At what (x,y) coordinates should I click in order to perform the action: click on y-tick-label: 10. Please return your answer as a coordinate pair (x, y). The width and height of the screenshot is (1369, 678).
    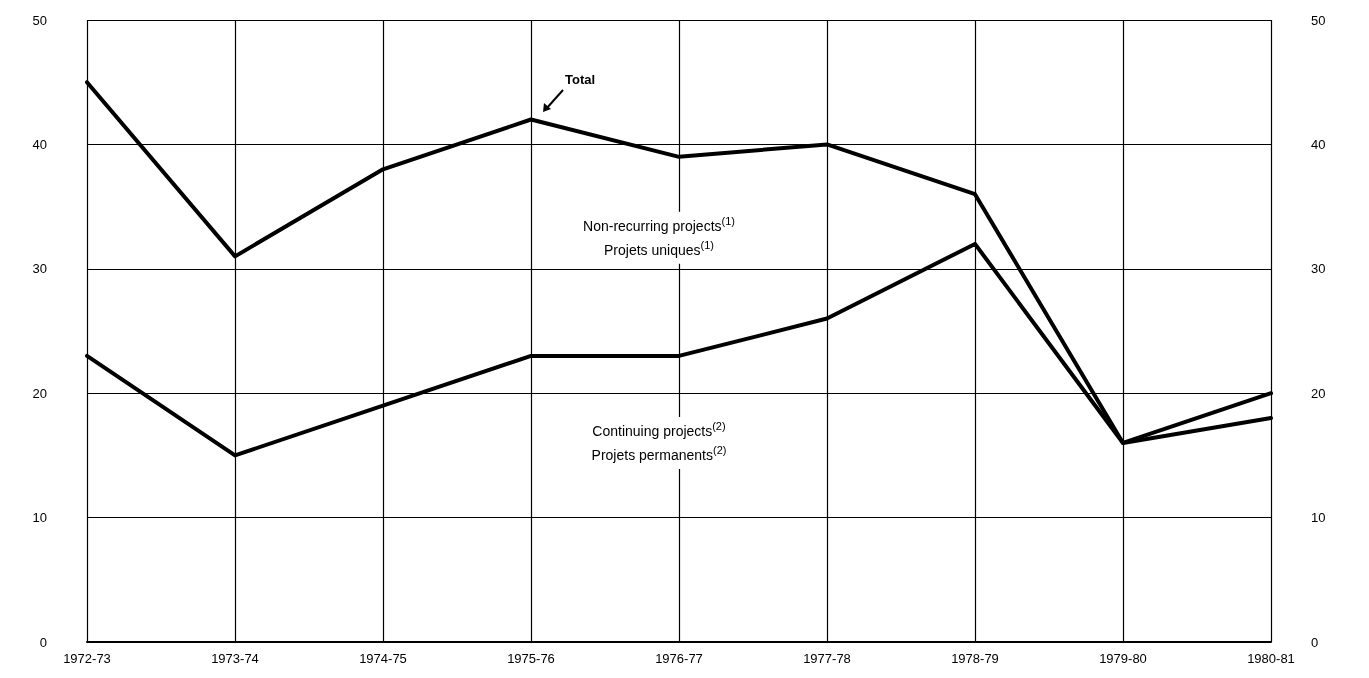
    Looking at the image, I should click on (39, 518).